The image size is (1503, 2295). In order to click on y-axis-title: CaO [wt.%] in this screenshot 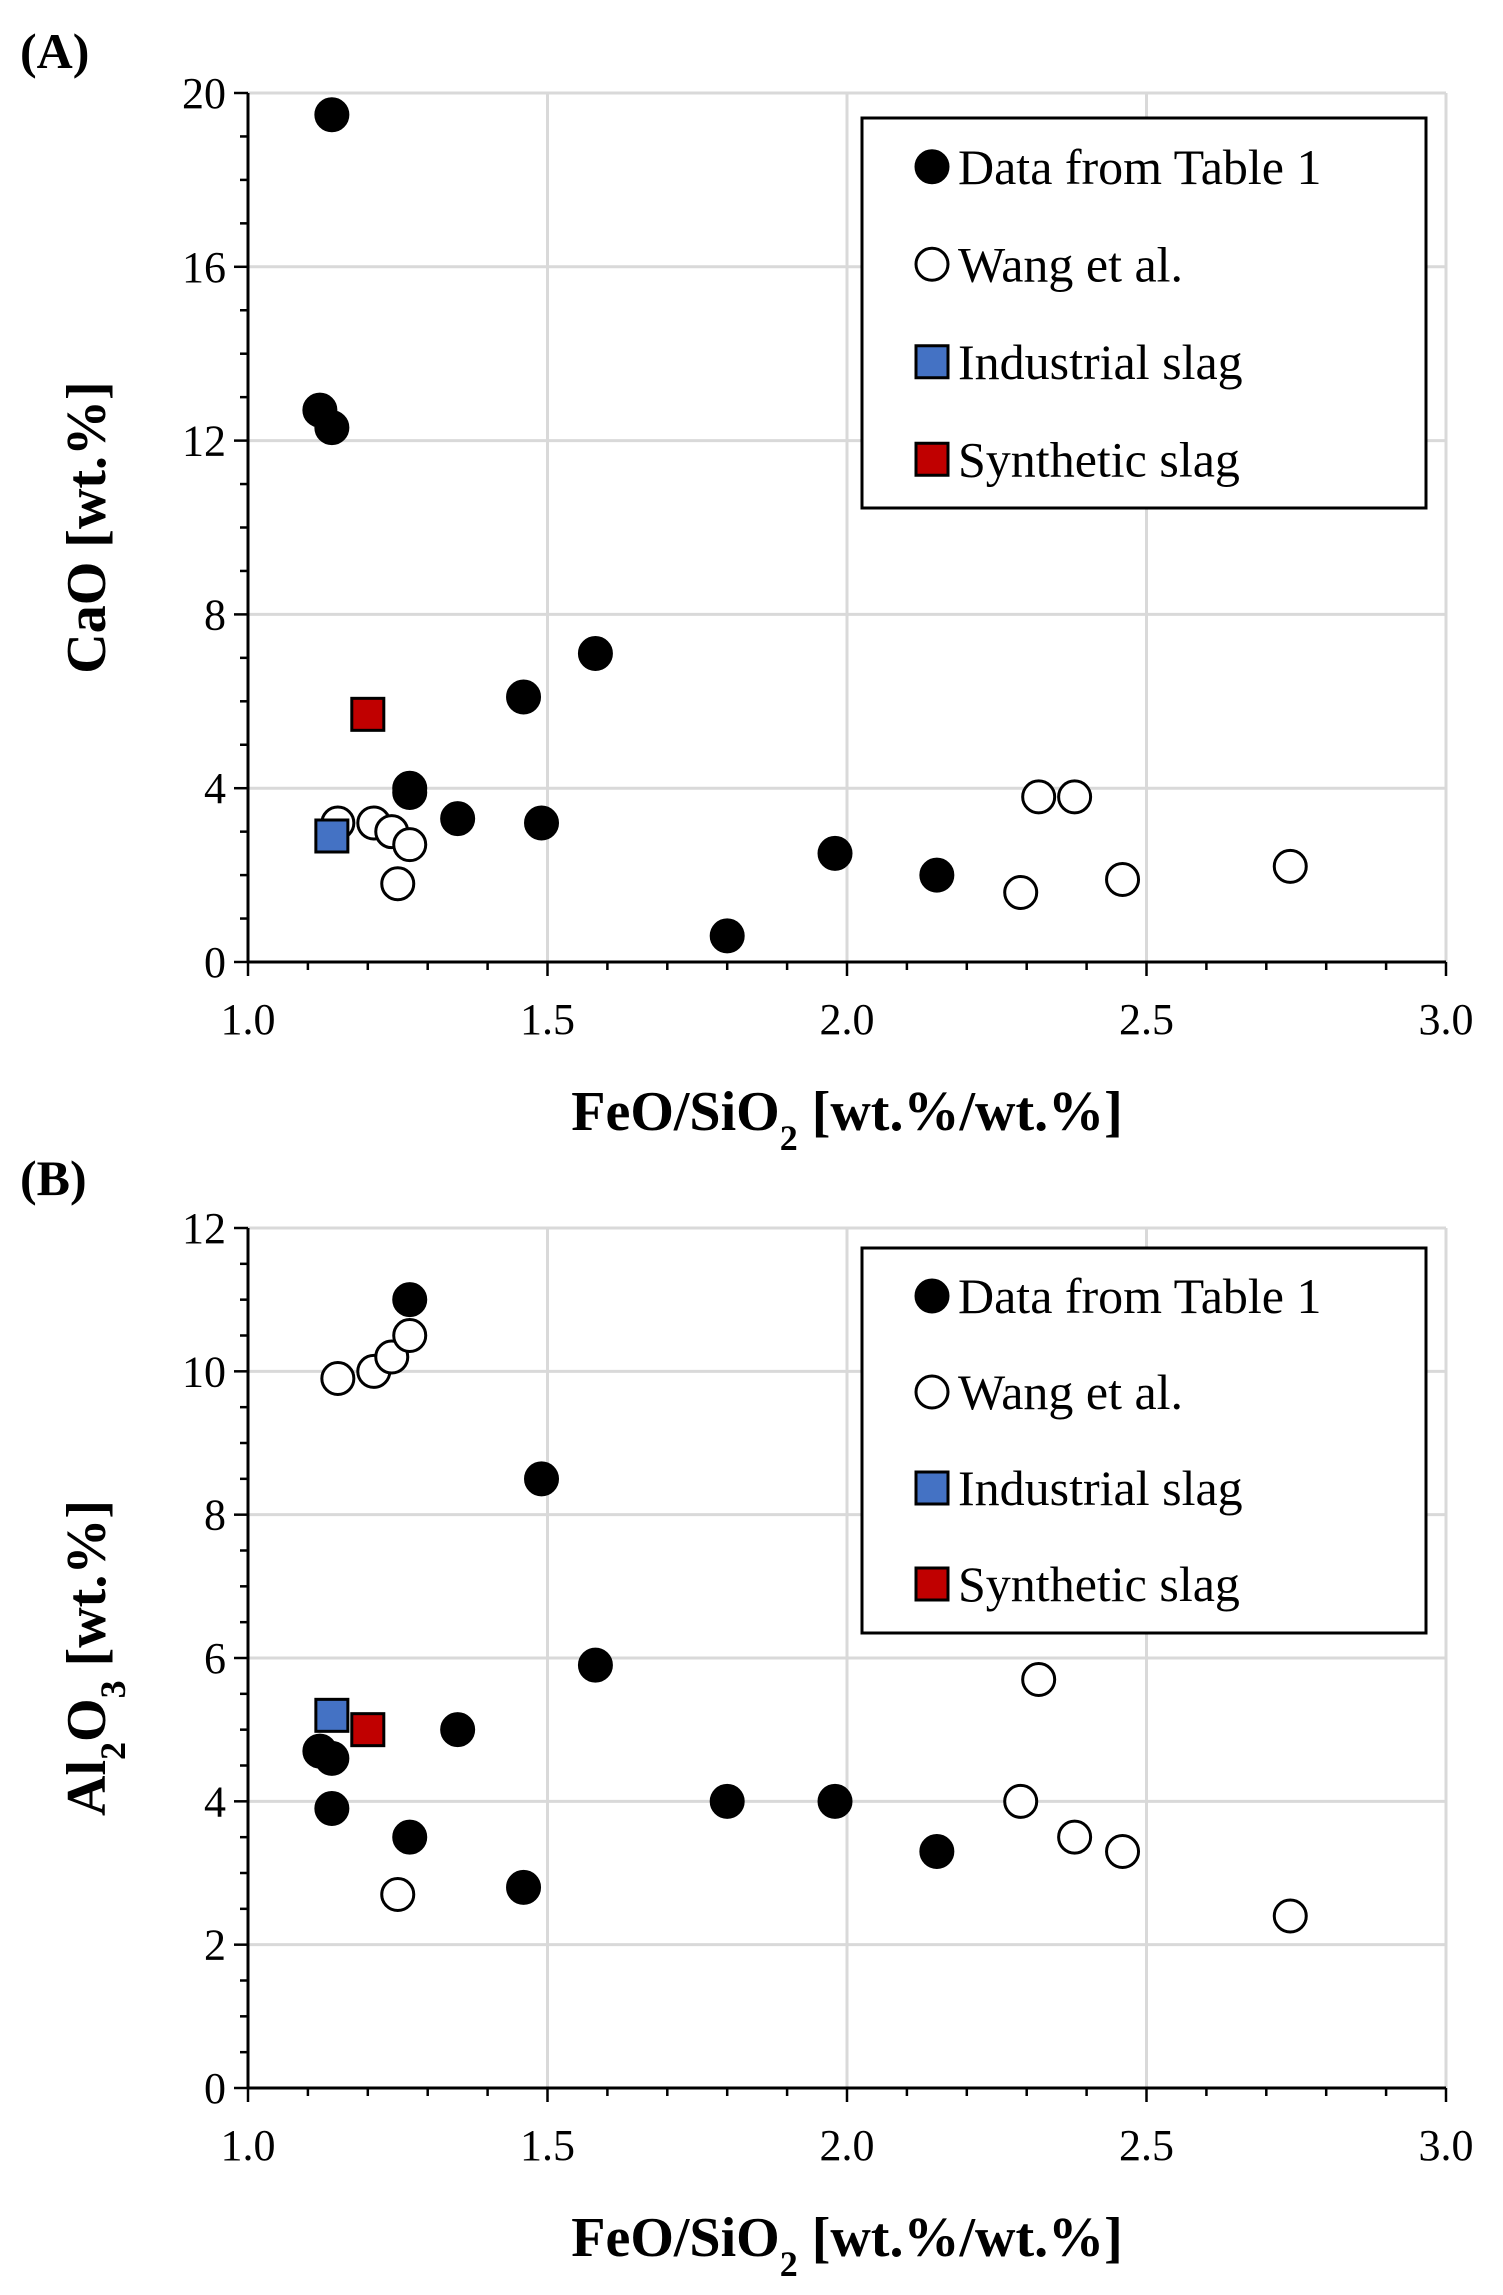, I will do `click(87, 527)`.